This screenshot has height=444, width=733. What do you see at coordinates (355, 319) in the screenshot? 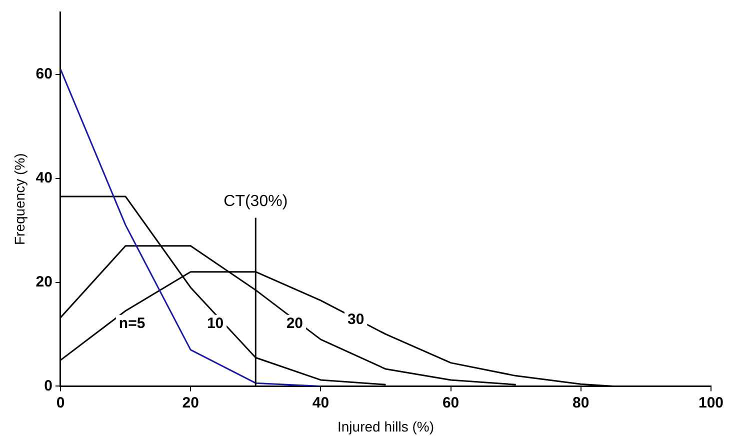
I see `annotation: 30` at bounding box center [355, 319].